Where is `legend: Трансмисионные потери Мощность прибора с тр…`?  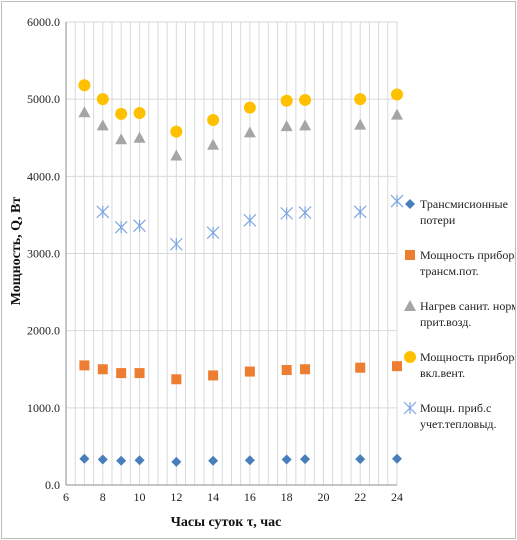
legend: Трансмисионные потери Мощность прибора с тр… is located at coordinates (459, 314).